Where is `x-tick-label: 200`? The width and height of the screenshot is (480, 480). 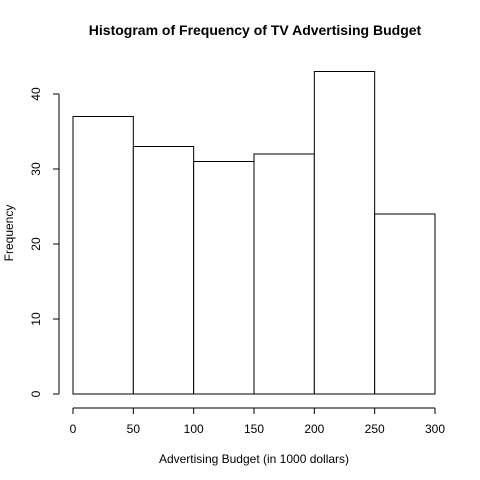
x-tick-label: 200 is located at coordinates (314, 429).